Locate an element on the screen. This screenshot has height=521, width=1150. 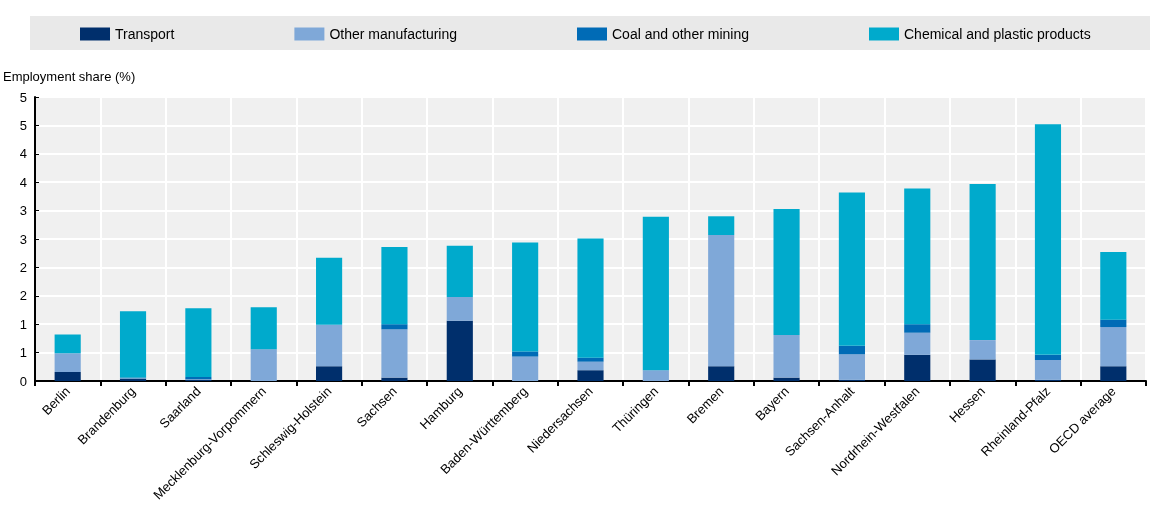
legend-label: Coal and other mining is located at coordinates (680, 34).